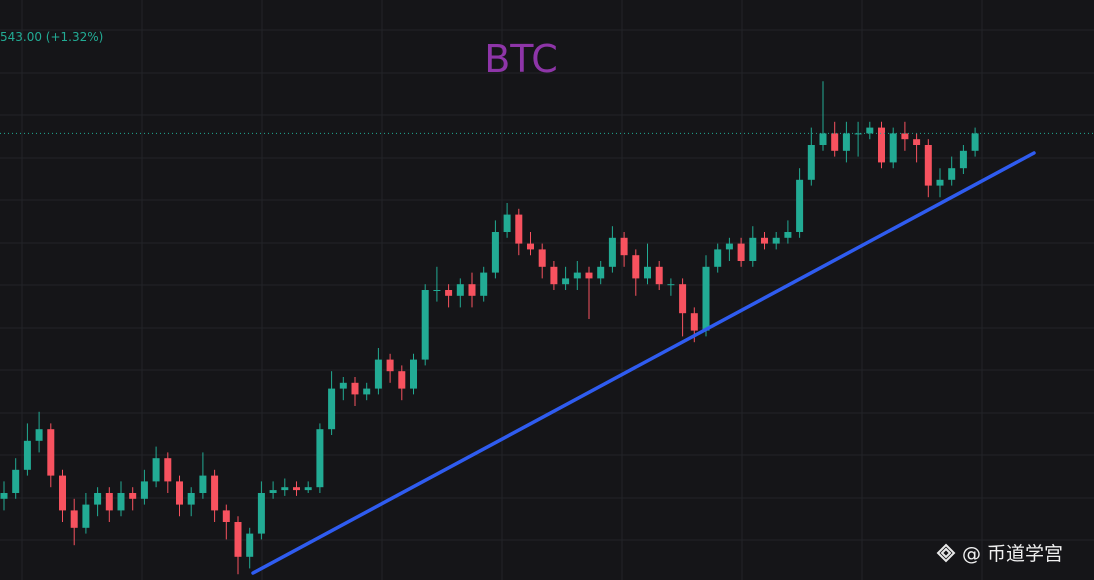  I want to click on watermark-icon, so click(946, 553).